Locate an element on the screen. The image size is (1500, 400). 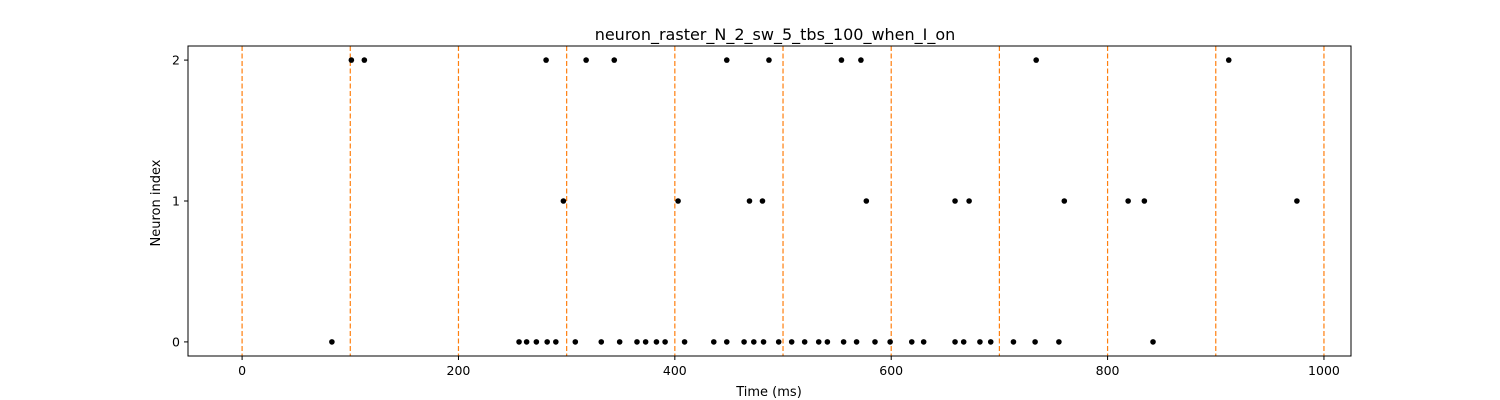
x-tick-label: 400 is located at coordinates (675, 370).